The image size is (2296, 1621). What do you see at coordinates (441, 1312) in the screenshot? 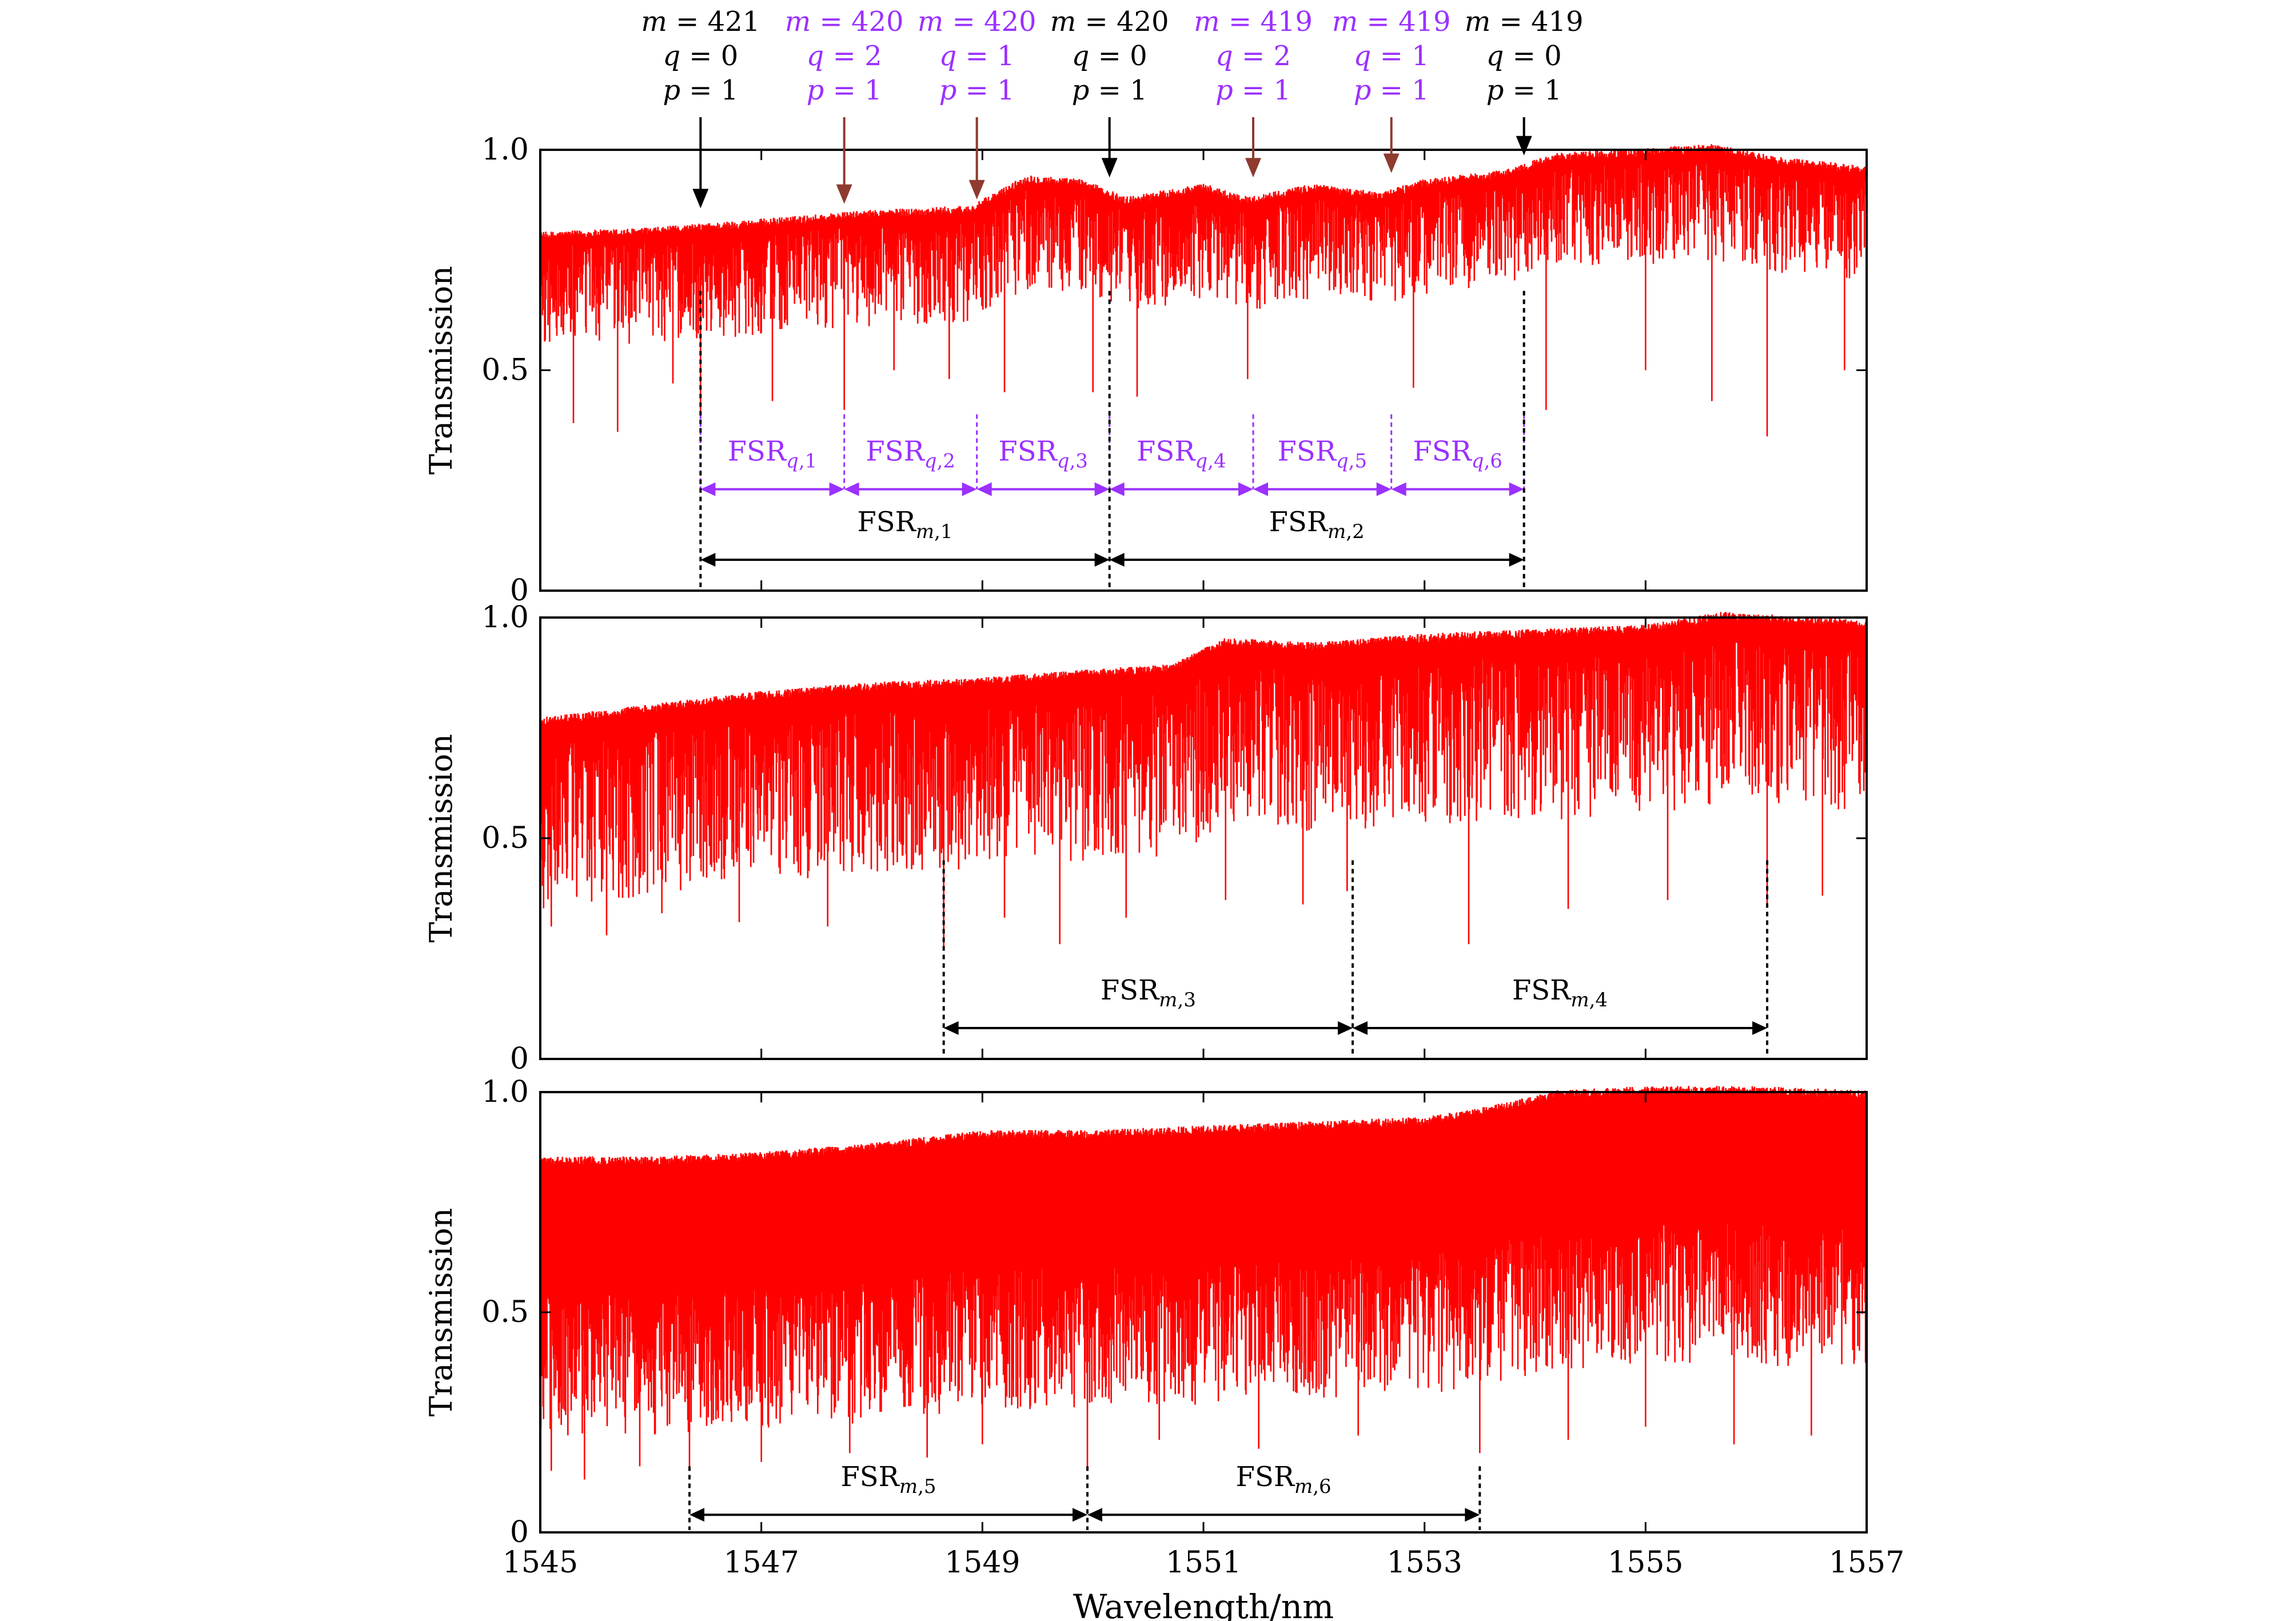
I see `y-axis-label-bottom: Transmission` at bounding box center [441, 1312].